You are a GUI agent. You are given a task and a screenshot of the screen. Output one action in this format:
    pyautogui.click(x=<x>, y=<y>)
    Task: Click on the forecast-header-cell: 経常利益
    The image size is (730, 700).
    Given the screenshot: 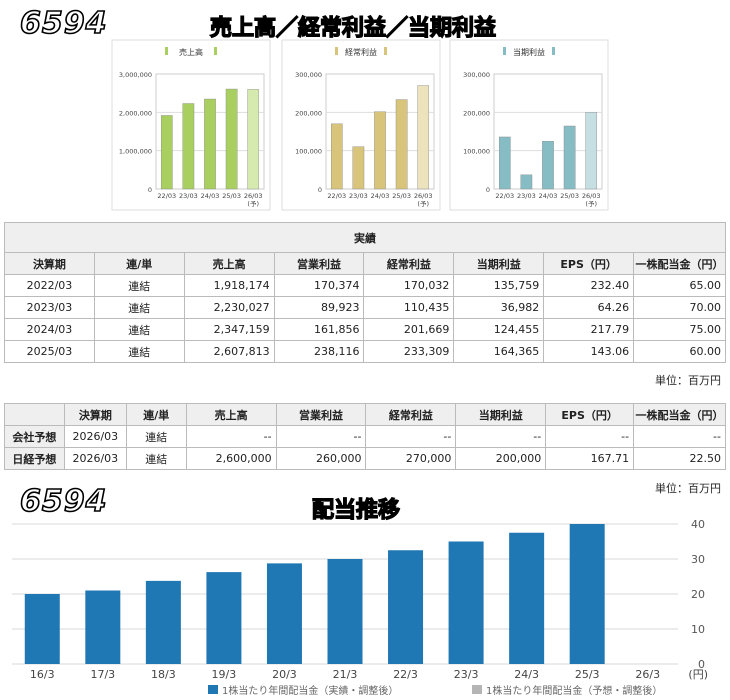 What is the action you would take?
    pyautogui.click(x=411, y=414)
    